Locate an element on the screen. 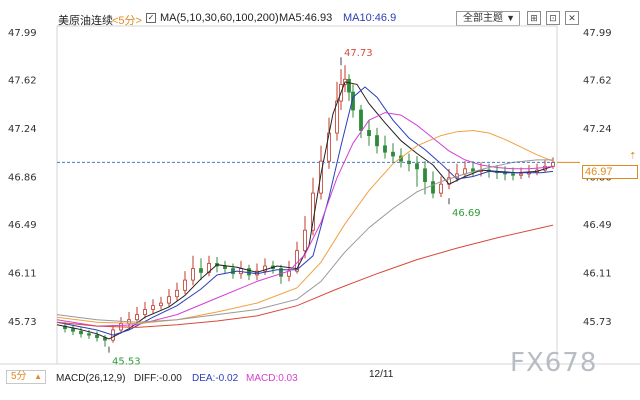 The height and width of the screenshot is (400, 640). y-tick-label-left: 45.73 is located at coordinates (22, 322).